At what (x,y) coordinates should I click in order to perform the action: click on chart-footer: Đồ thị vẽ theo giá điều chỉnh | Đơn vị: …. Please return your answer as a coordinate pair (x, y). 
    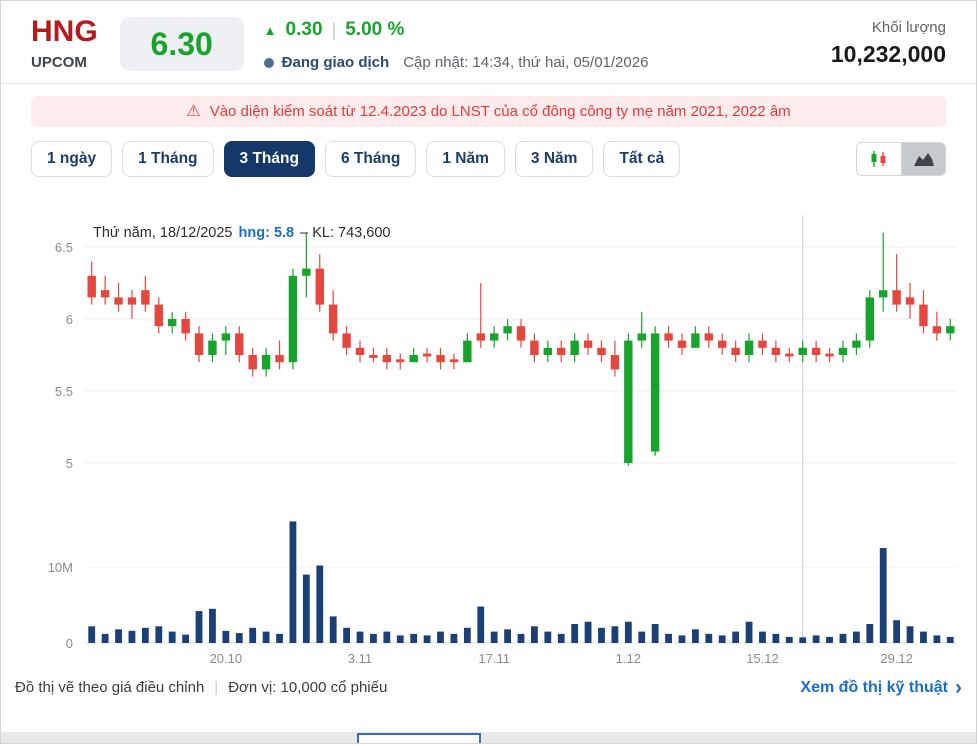
    Looking at the image, I should click on (488, 687).